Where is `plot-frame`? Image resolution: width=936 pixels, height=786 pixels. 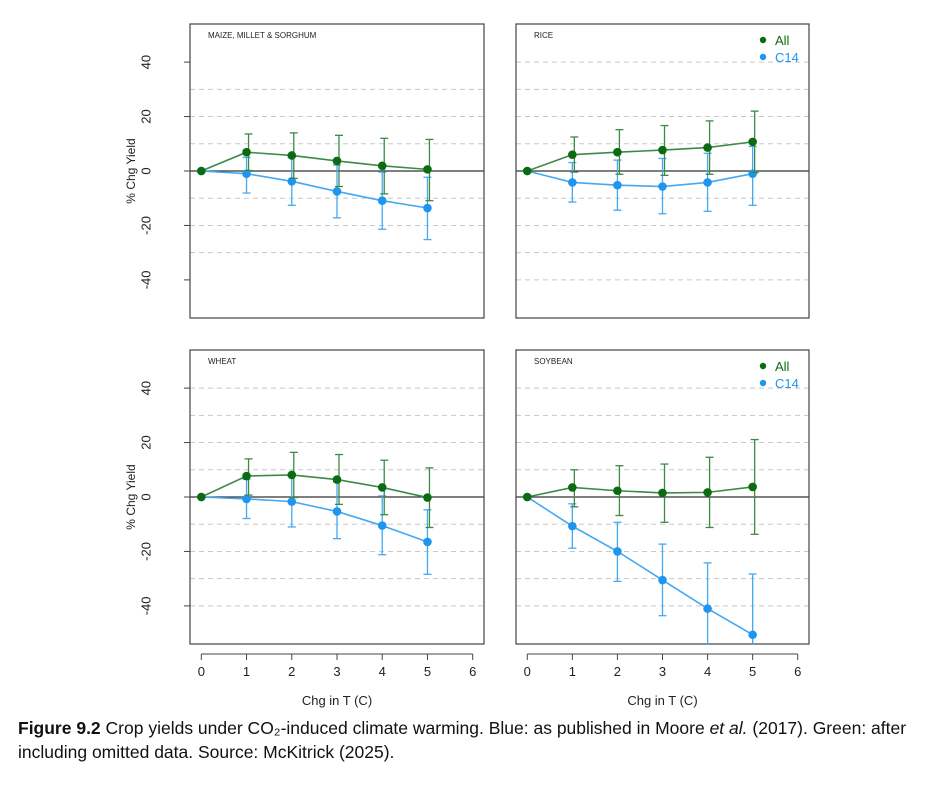
plot-frame is located at coordinates (662, 497).